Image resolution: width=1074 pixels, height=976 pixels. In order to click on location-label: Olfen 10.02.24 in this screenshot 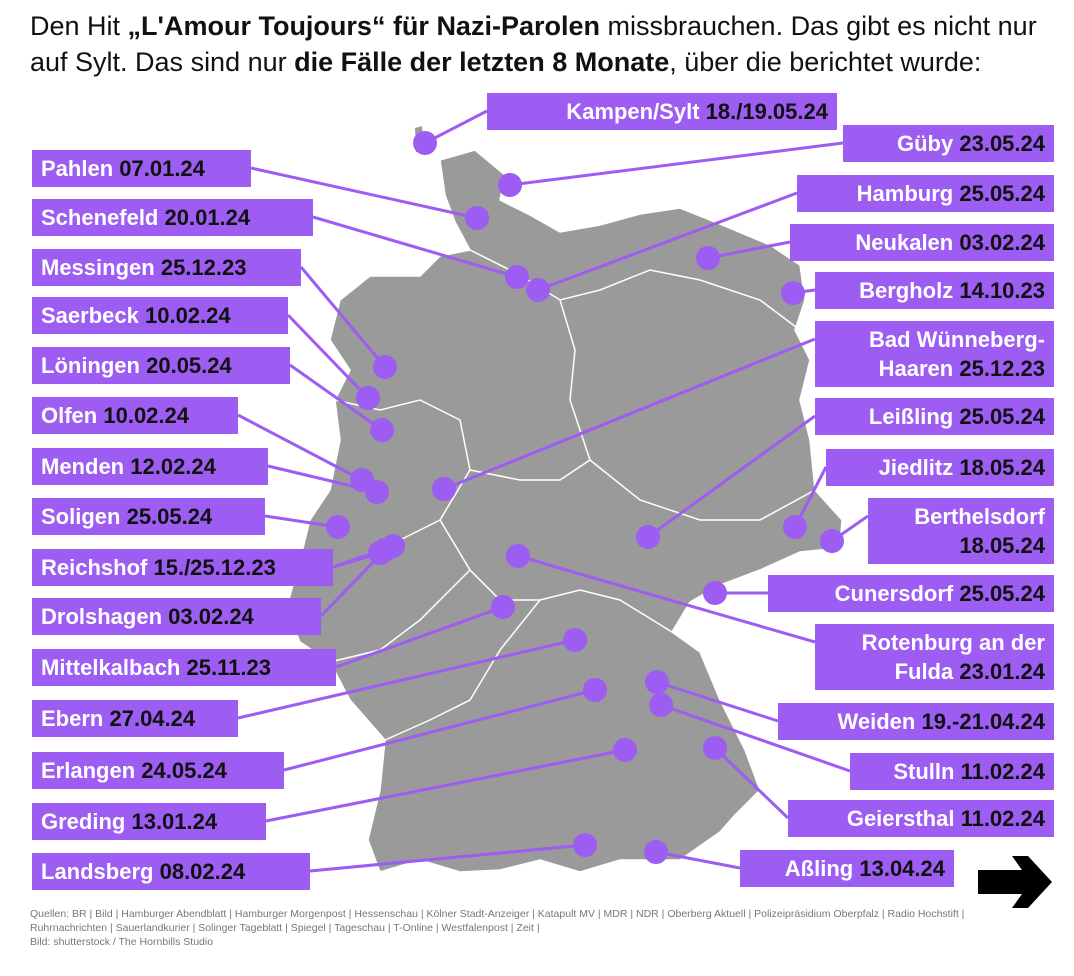, I will do `click(135, 415)`.